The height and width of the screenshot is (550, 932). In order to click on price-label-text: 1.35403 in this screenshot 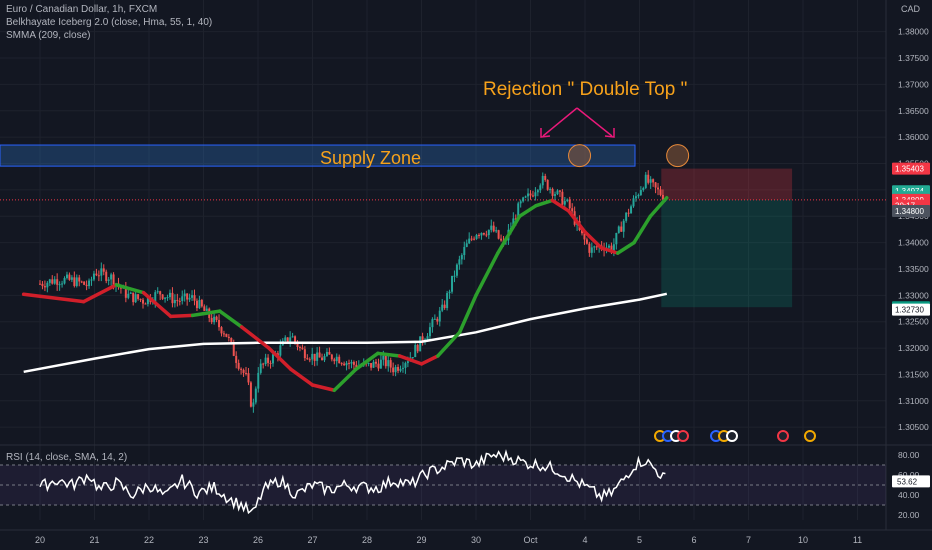, I will do `click(909, 169)`.